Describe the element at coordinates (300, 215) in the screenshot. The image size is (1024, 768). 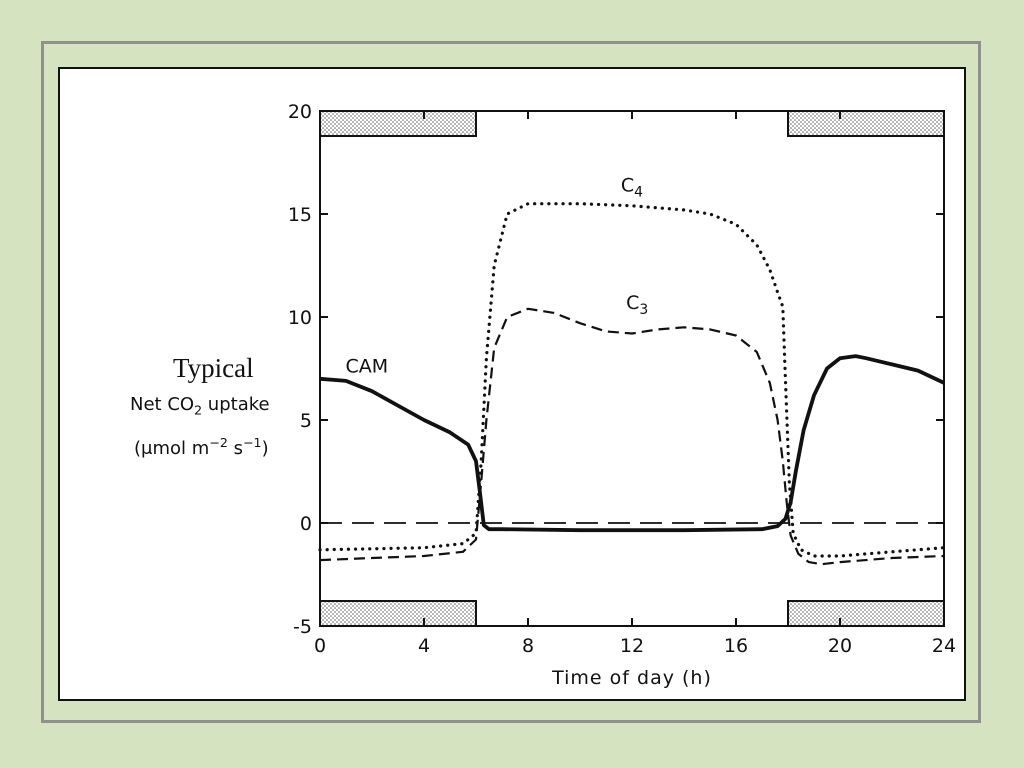
I see `y-tick-label: 15` at that location.